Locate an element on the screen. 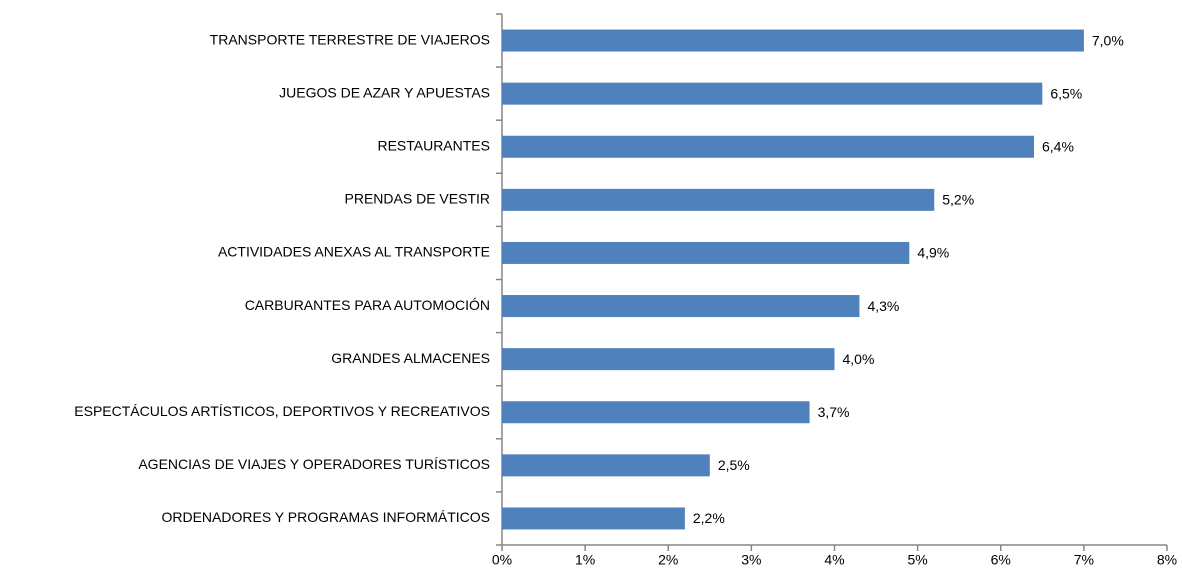 This screenshot has width=1182, height=569. y-tick-label: TRANSPORTE TERRESTRE DE VIAJEROS is located at coordinates (350, 39).